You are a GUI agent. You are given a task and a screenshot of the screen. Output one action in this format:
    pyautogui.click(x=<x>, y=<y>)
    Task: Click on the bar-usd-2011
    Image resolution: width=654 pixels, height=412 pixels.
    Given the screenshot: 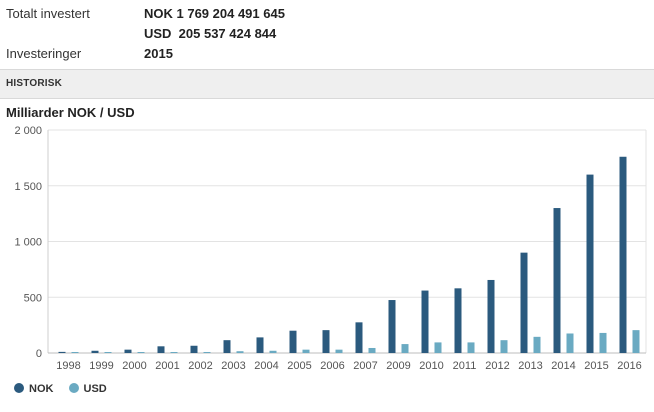 What is the action you would take?
    pyautogui.click(x=471, y=347)
    